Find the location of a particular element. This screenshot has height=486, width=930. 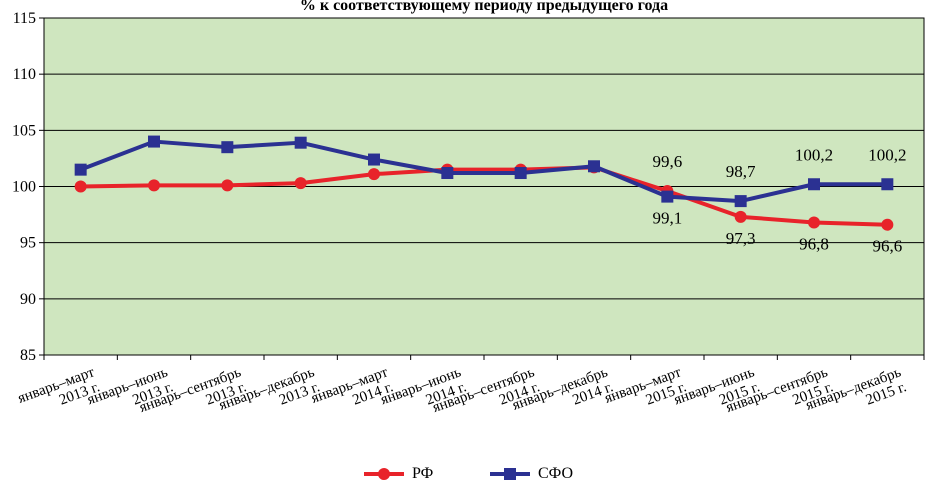

series-line-sfo is located at coordinates (483, 171).